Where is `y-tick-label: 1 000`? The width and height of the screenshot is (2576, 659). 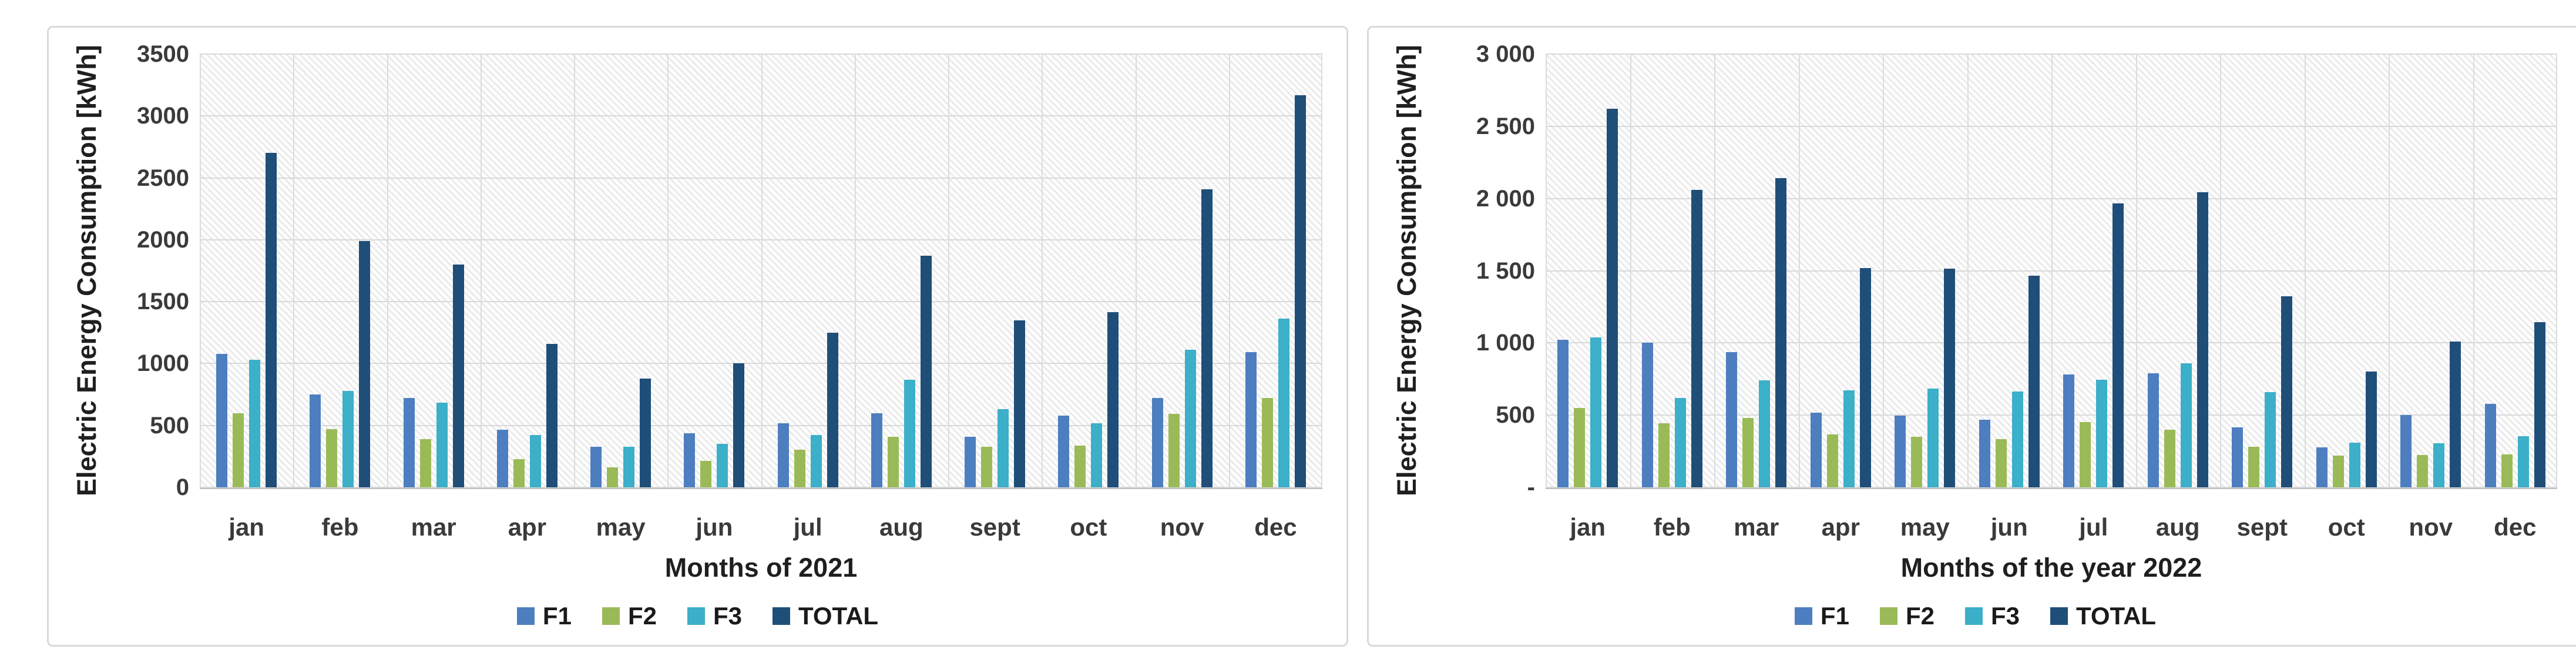
y-tick-label: 1 000 is located at coordinates (1505, 343).